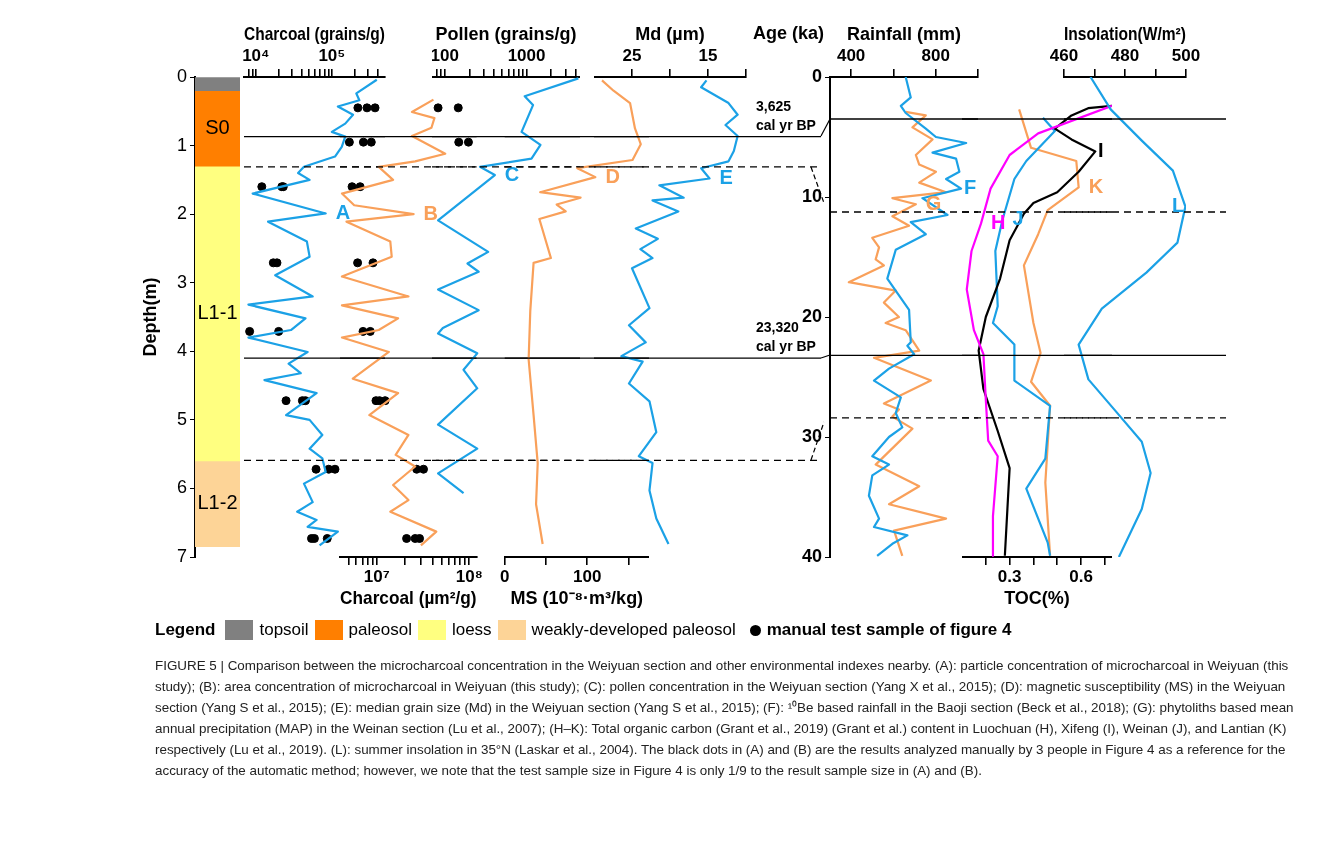  I want to click on x-axis-title: Charcoal (grains/g), so click(314, 34).